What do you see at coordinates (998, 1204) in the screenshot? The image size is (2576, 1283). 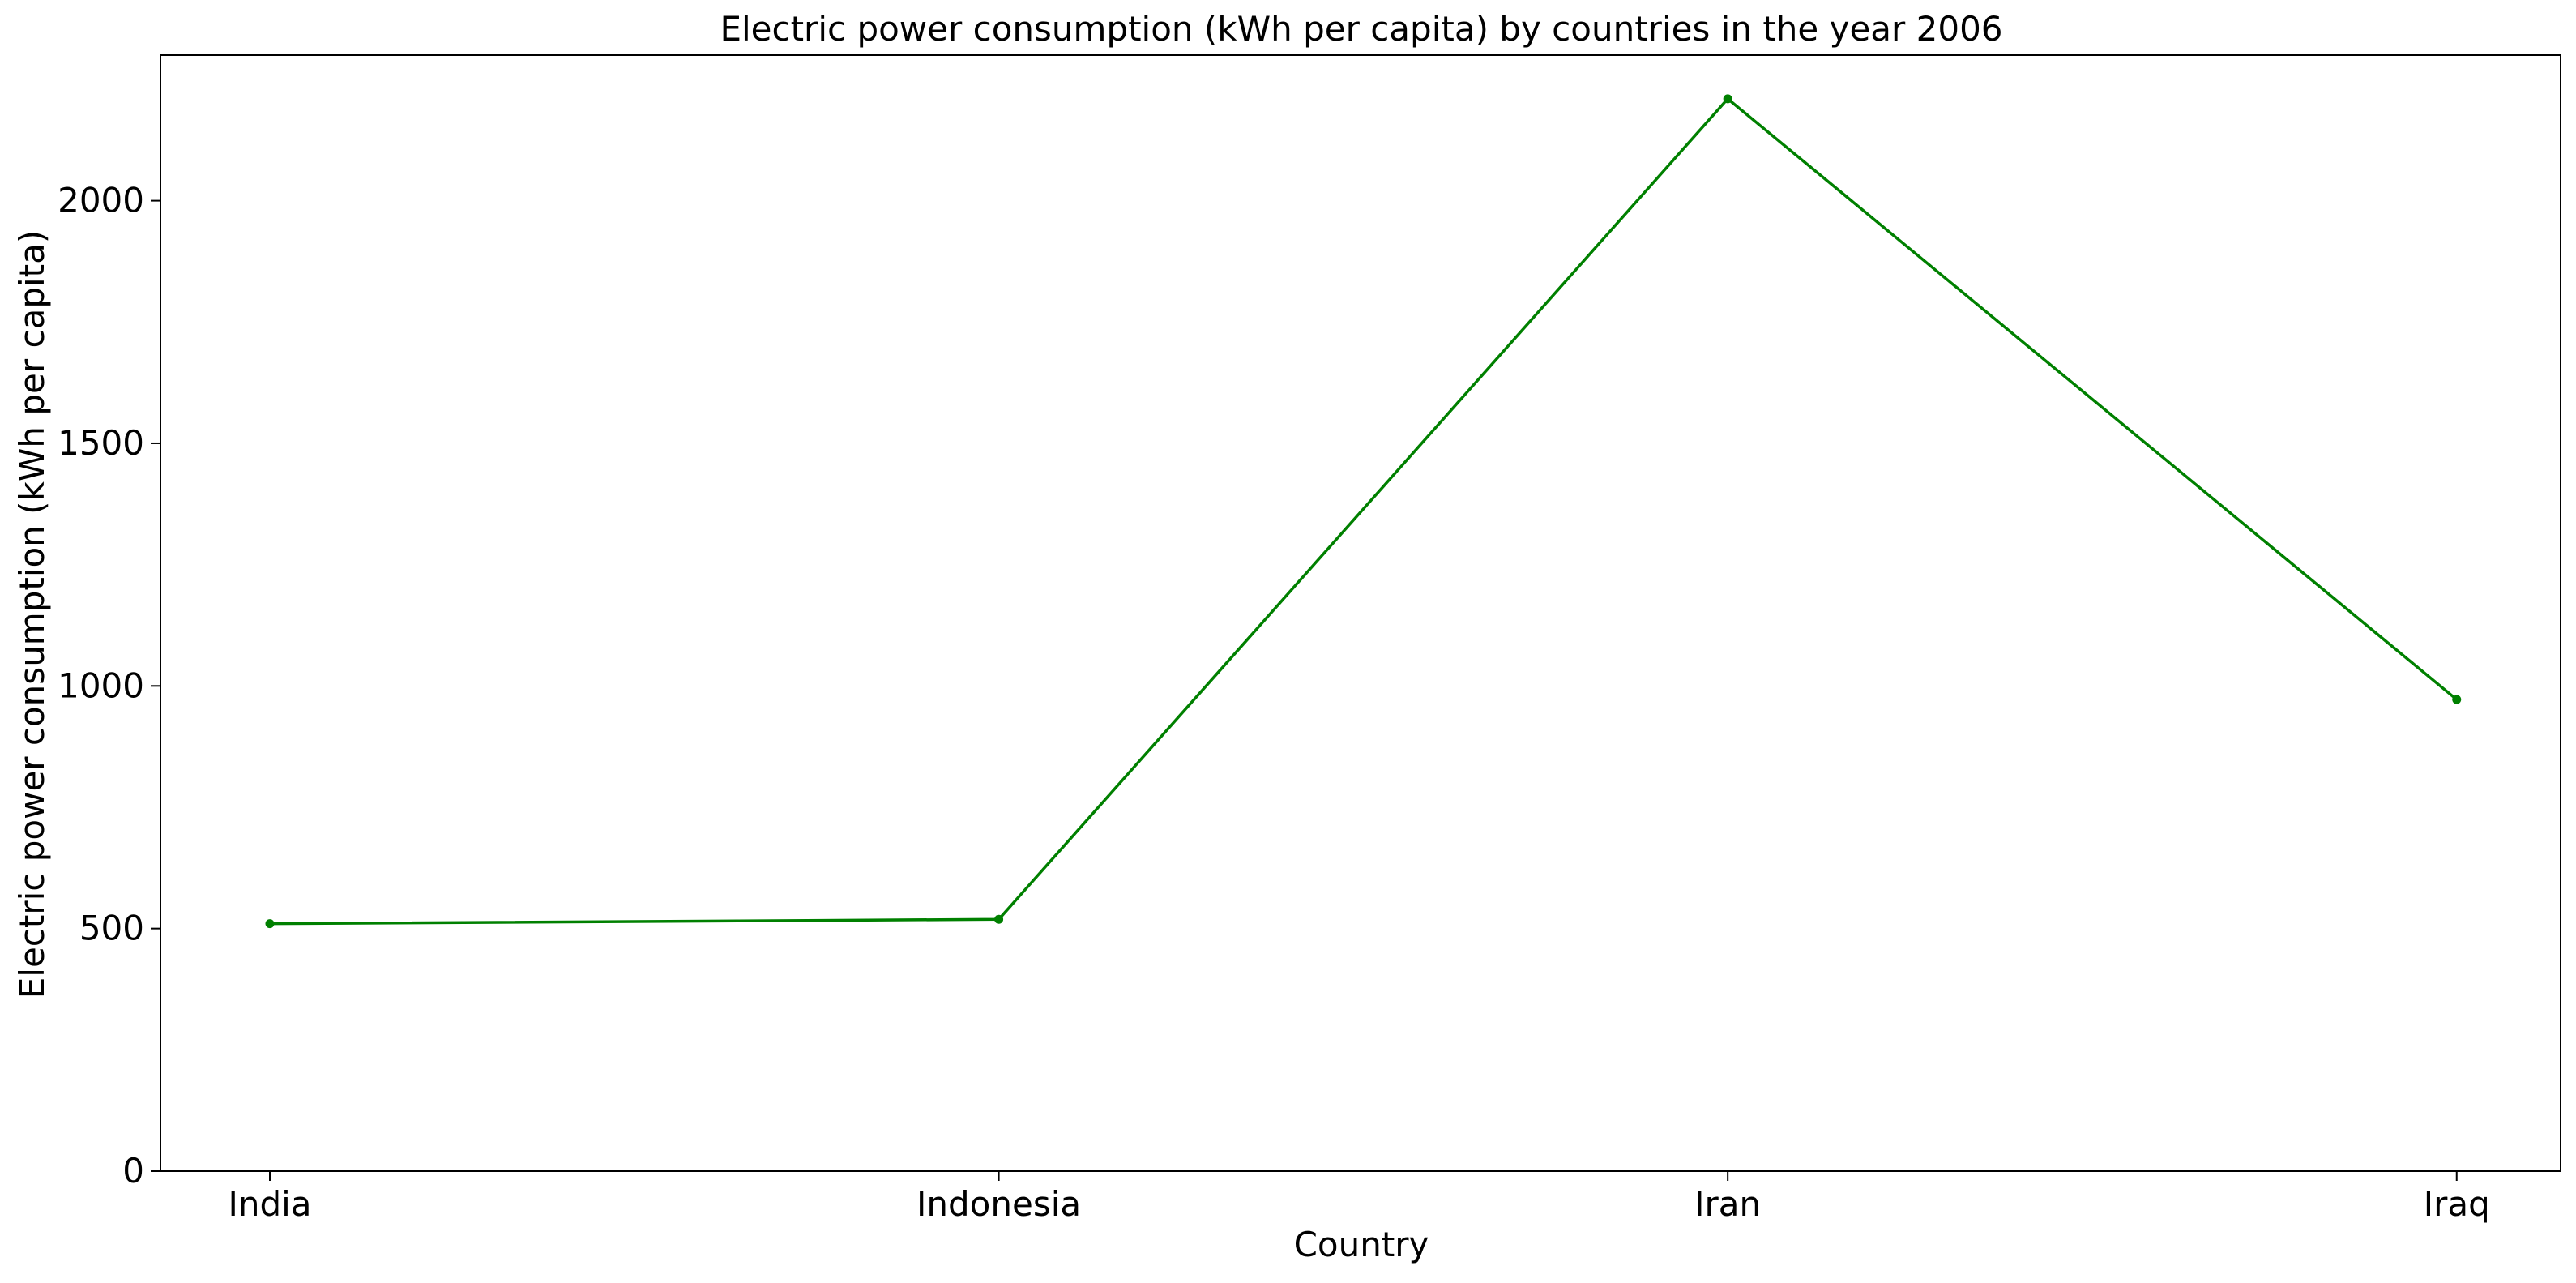 I see `x-tick-label: Indonesia` at bounding box center [998, 1204].